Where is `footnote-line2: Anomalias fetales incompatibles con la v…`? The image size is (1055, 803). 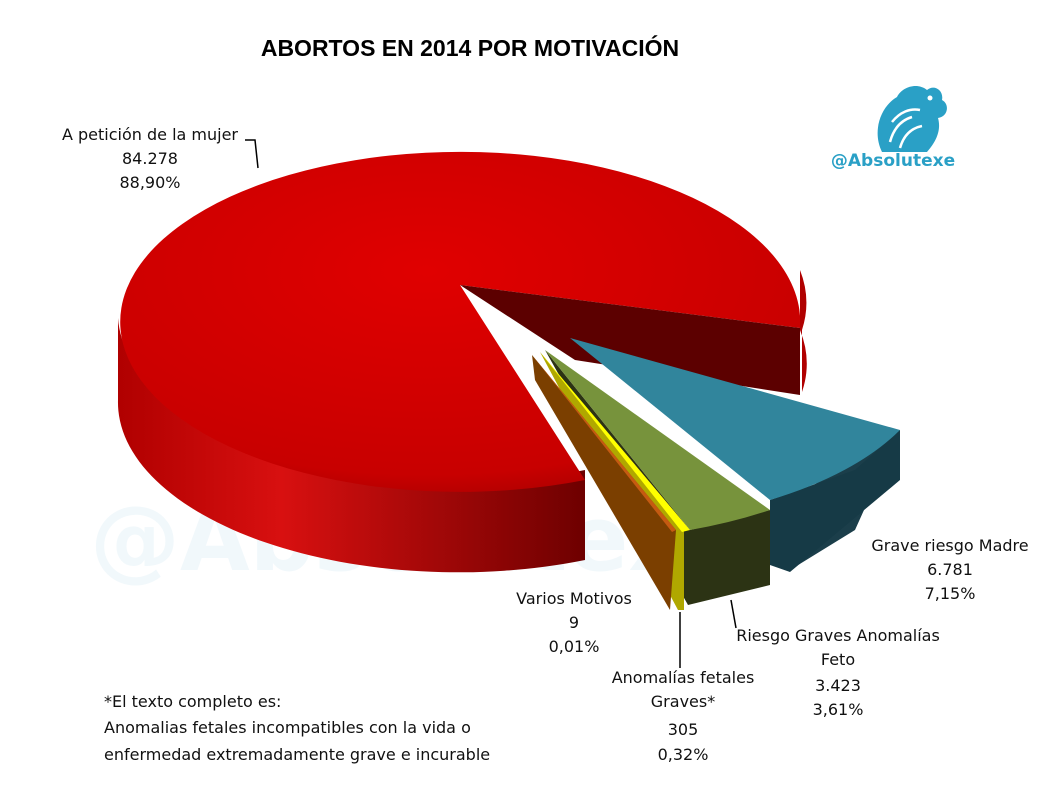 footnote-line2: Anomalias fetales incompatibles con la v… is located at coordinates (287, 727).